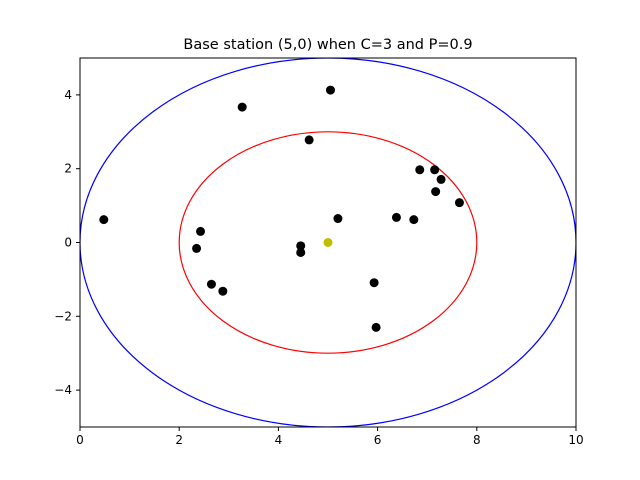 This screenshot has width=640, height=480. I want to click on y-axis: −4 −2 0 2 4, so click(67, 242).